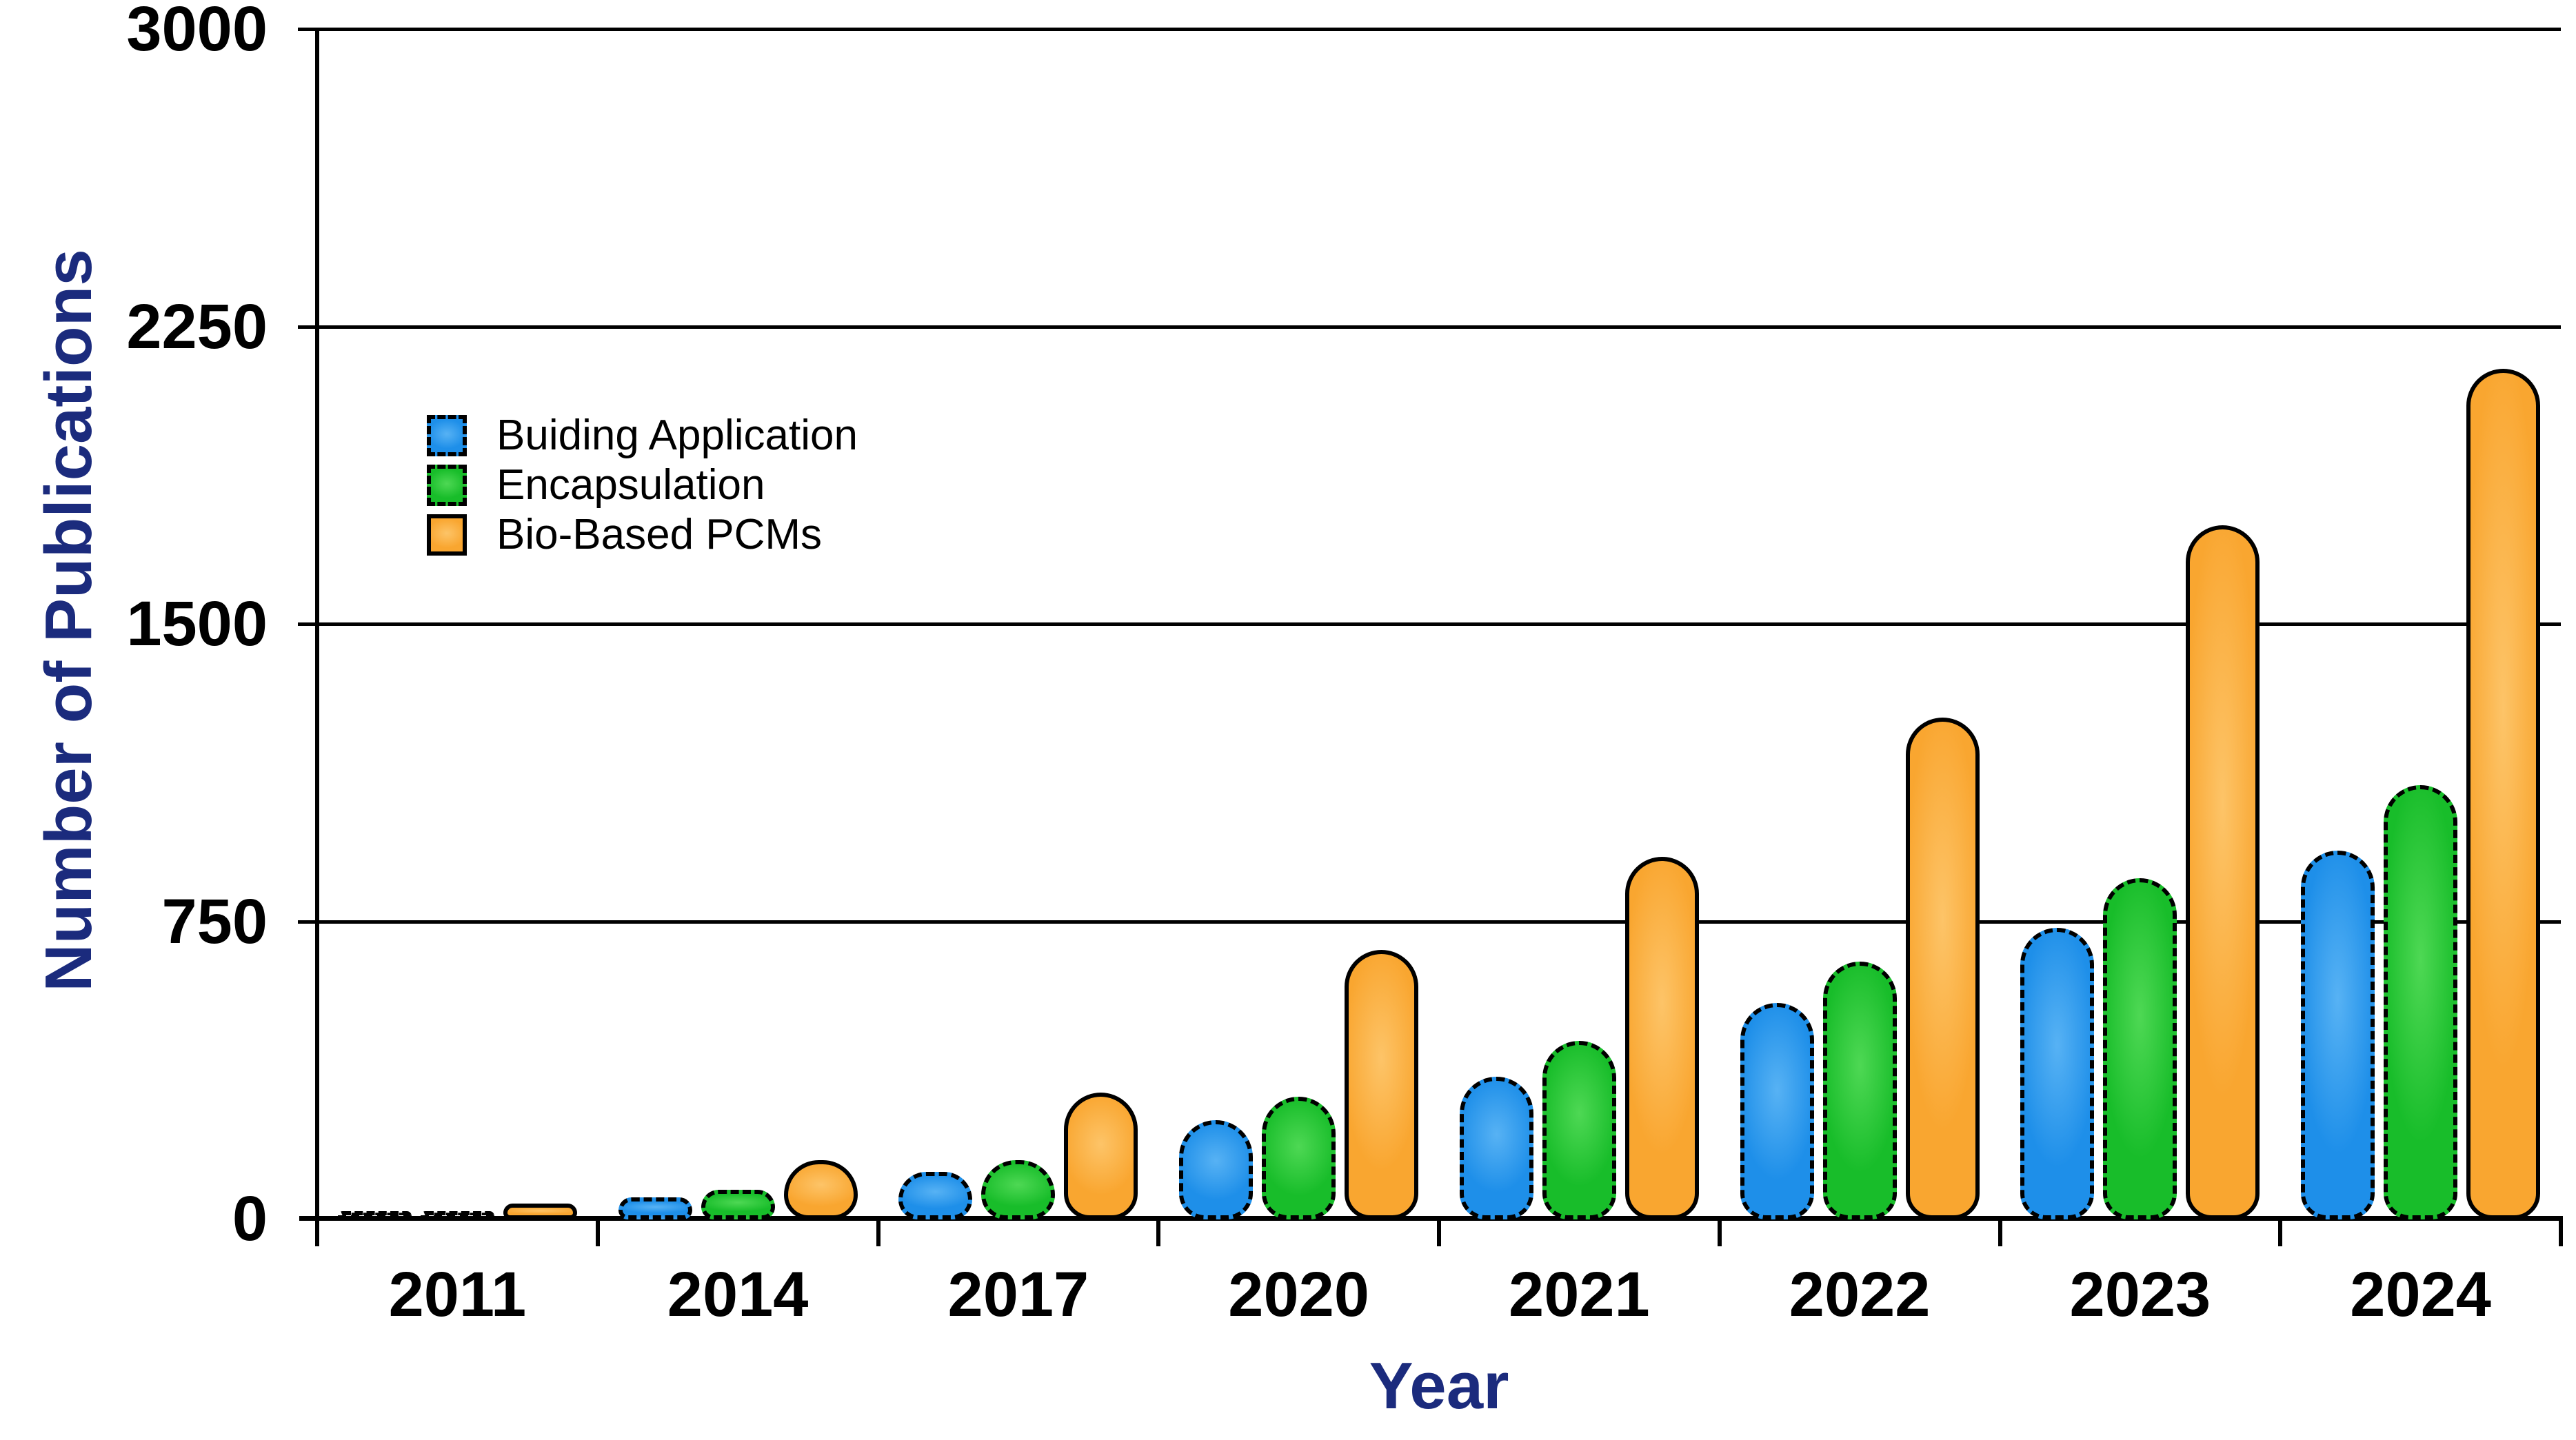 This screenshot has width=2576, height=1440. I want to click on bar-2017-encapsulation, so click(1018, 1189).